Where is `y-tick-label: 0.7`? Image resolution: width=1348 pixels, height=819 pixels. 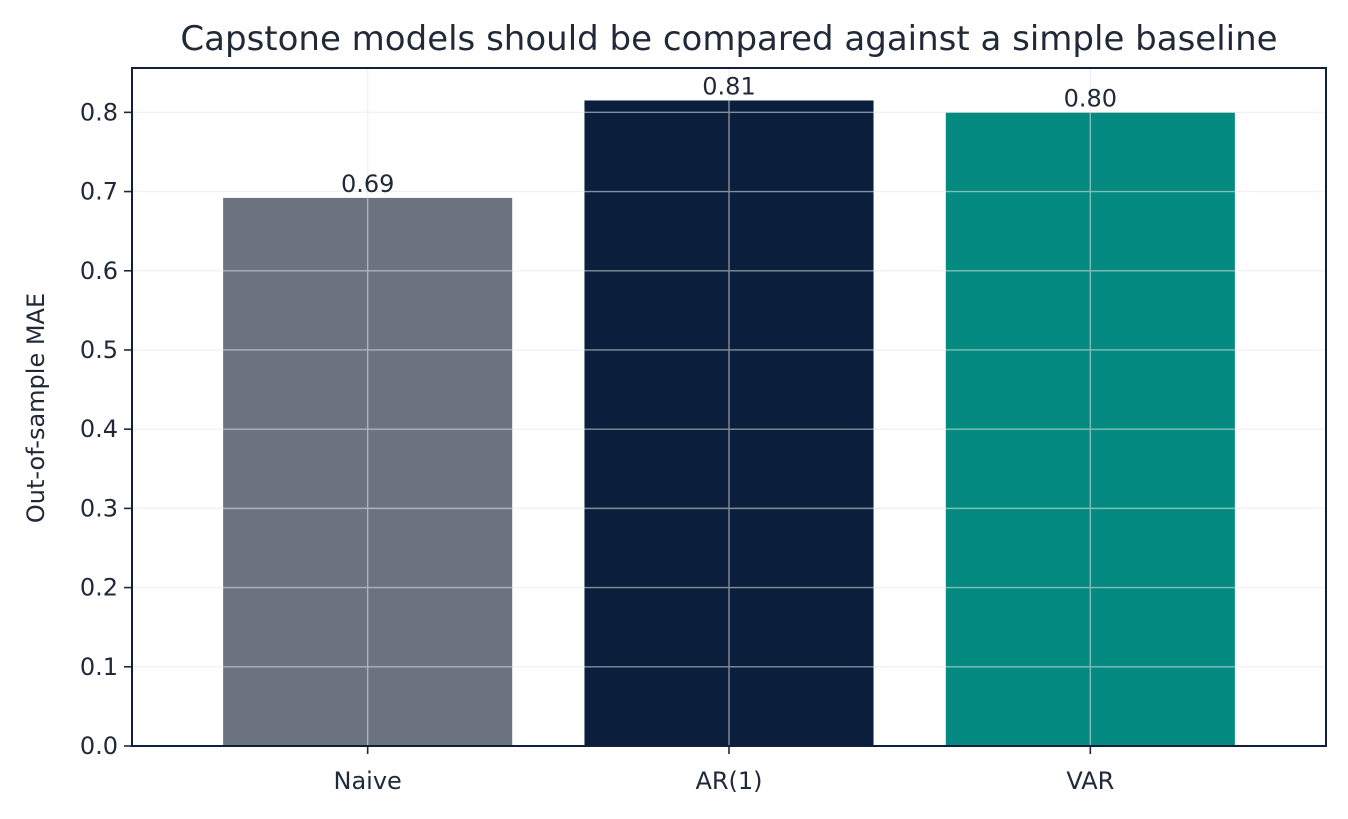
y-tick-label: 0.7 is located at coordinates (99, 192).